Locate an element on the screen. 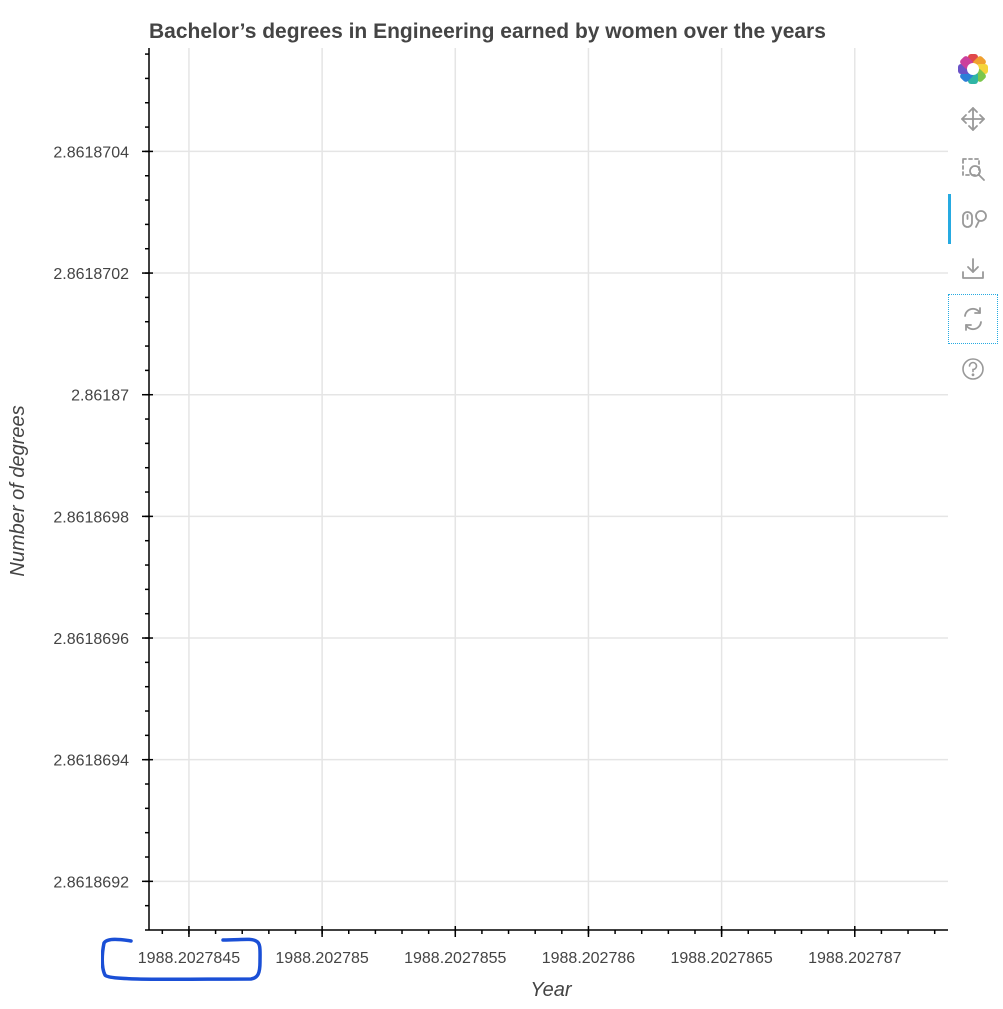  x-tick-label: 1988.2027845 is located at coordinates (189, 958).